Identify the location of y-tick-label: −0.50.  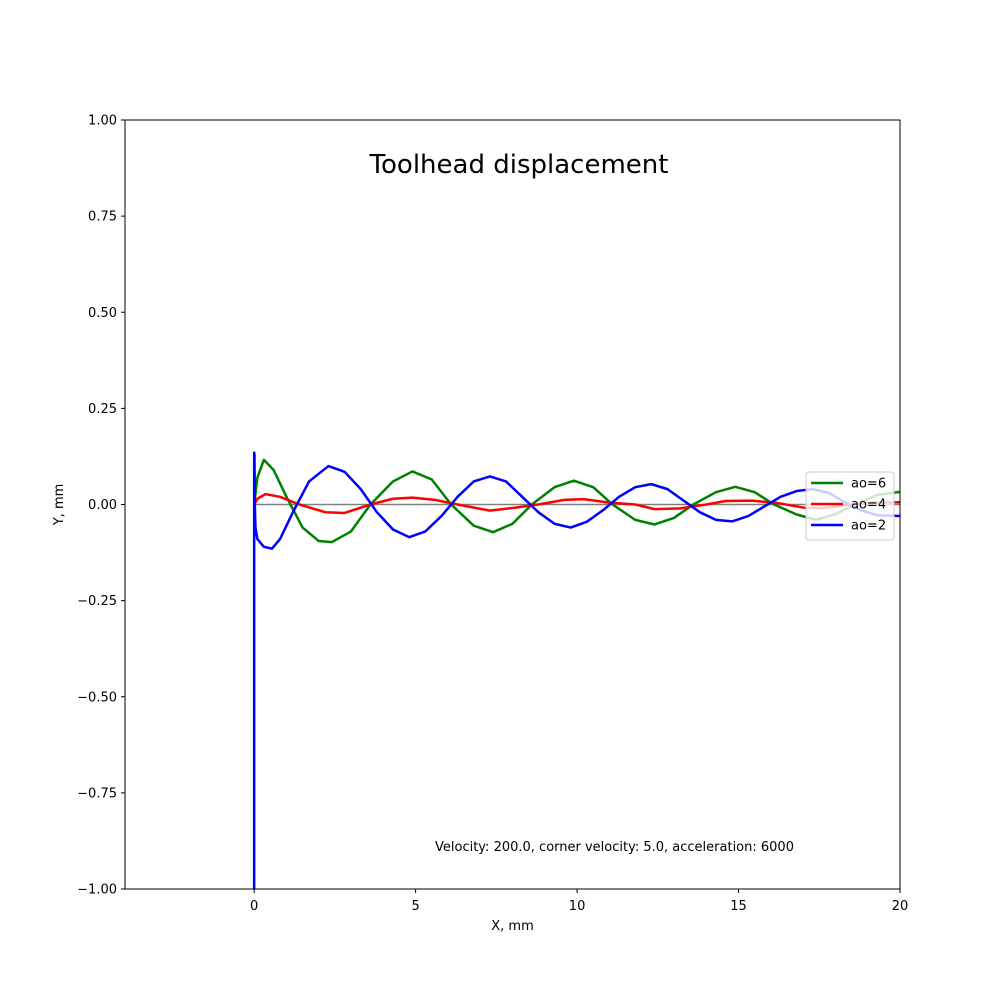
(97, 697).